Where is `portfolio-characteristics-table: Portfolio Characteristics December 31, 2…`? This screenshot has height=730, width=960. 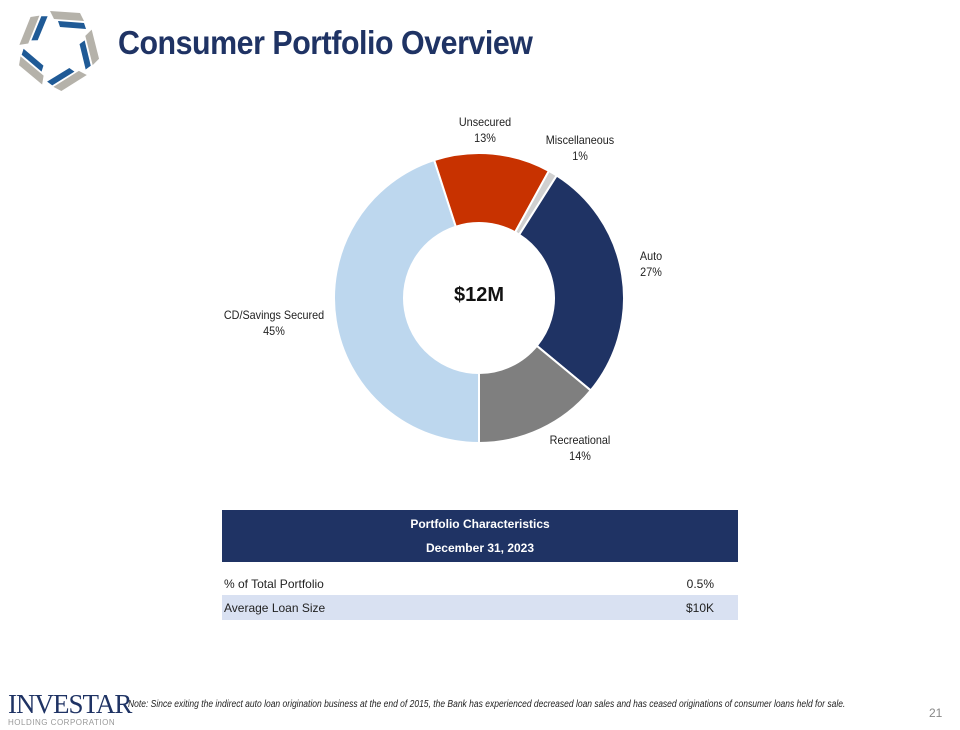
portfolio-characteristics-table: Portfolio Characteristics December 31, 2… is located at coordinates (480, 565).